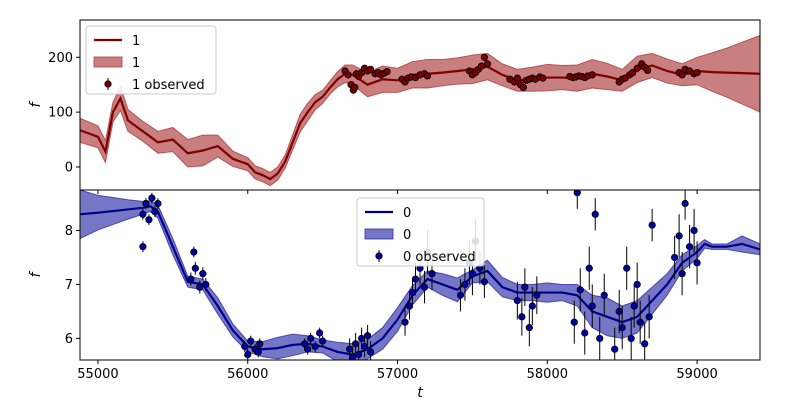  What do you see at coordinates (69, 231) in the screenshot?
I see `y-tick-label: 8` at bounding box center [69, 231].